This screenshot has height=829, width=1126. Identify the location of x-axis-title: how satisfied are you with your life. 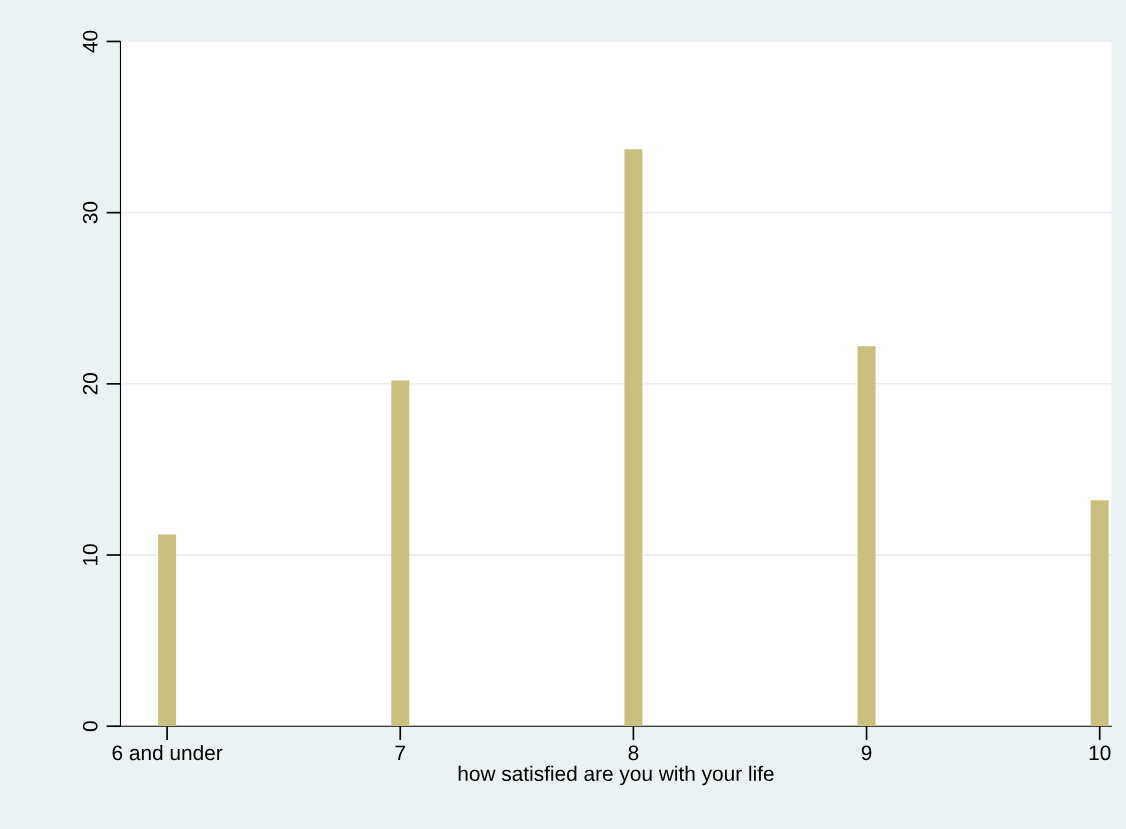
(616, 775).